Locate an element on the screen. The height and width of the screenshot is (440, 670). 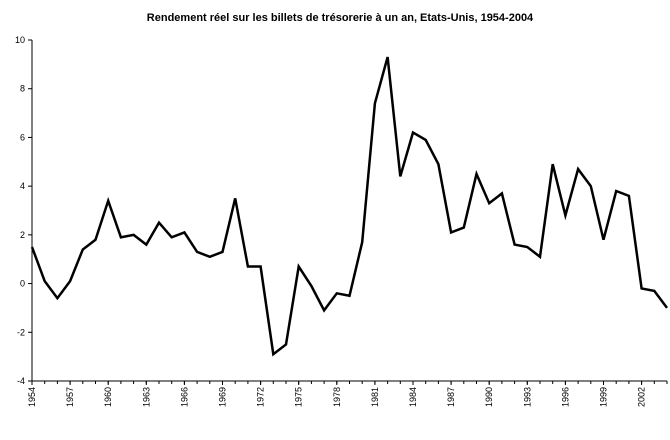
y-tick-label: 2 is located at coordinates (22, 235).